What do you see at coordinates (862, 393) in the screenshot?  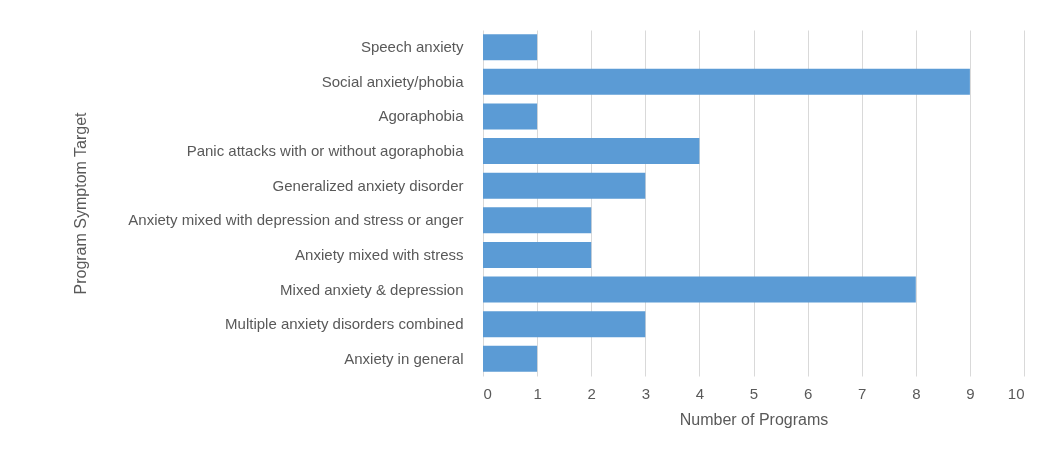 I see `x-tick-label: 7` at bounding box center [862, 393].